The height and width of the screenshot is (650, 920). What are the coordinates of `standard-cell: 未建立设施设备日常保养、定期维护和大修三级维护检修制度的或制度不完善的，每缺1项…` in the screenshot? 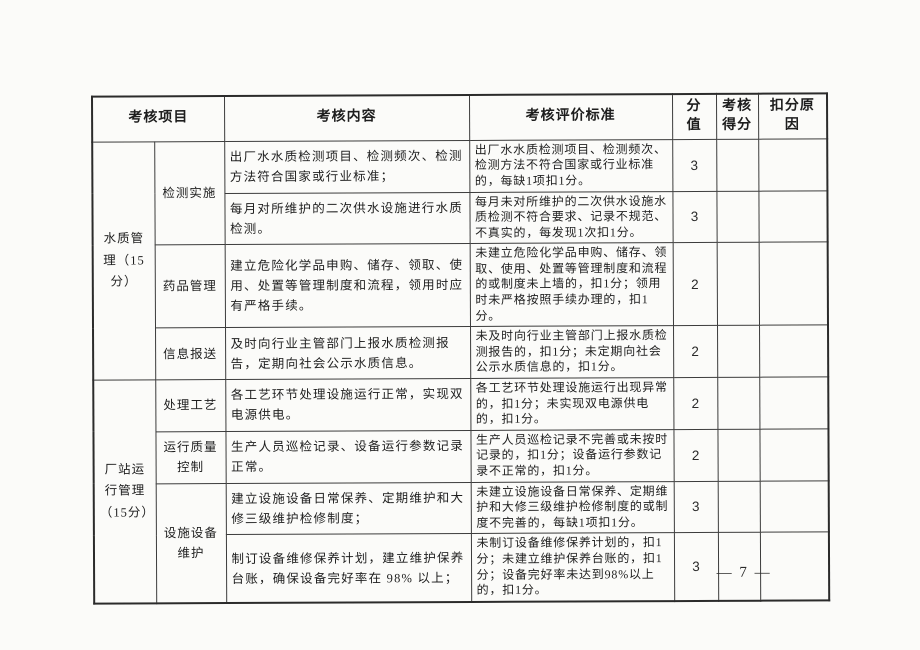 It's located at (572, 507).